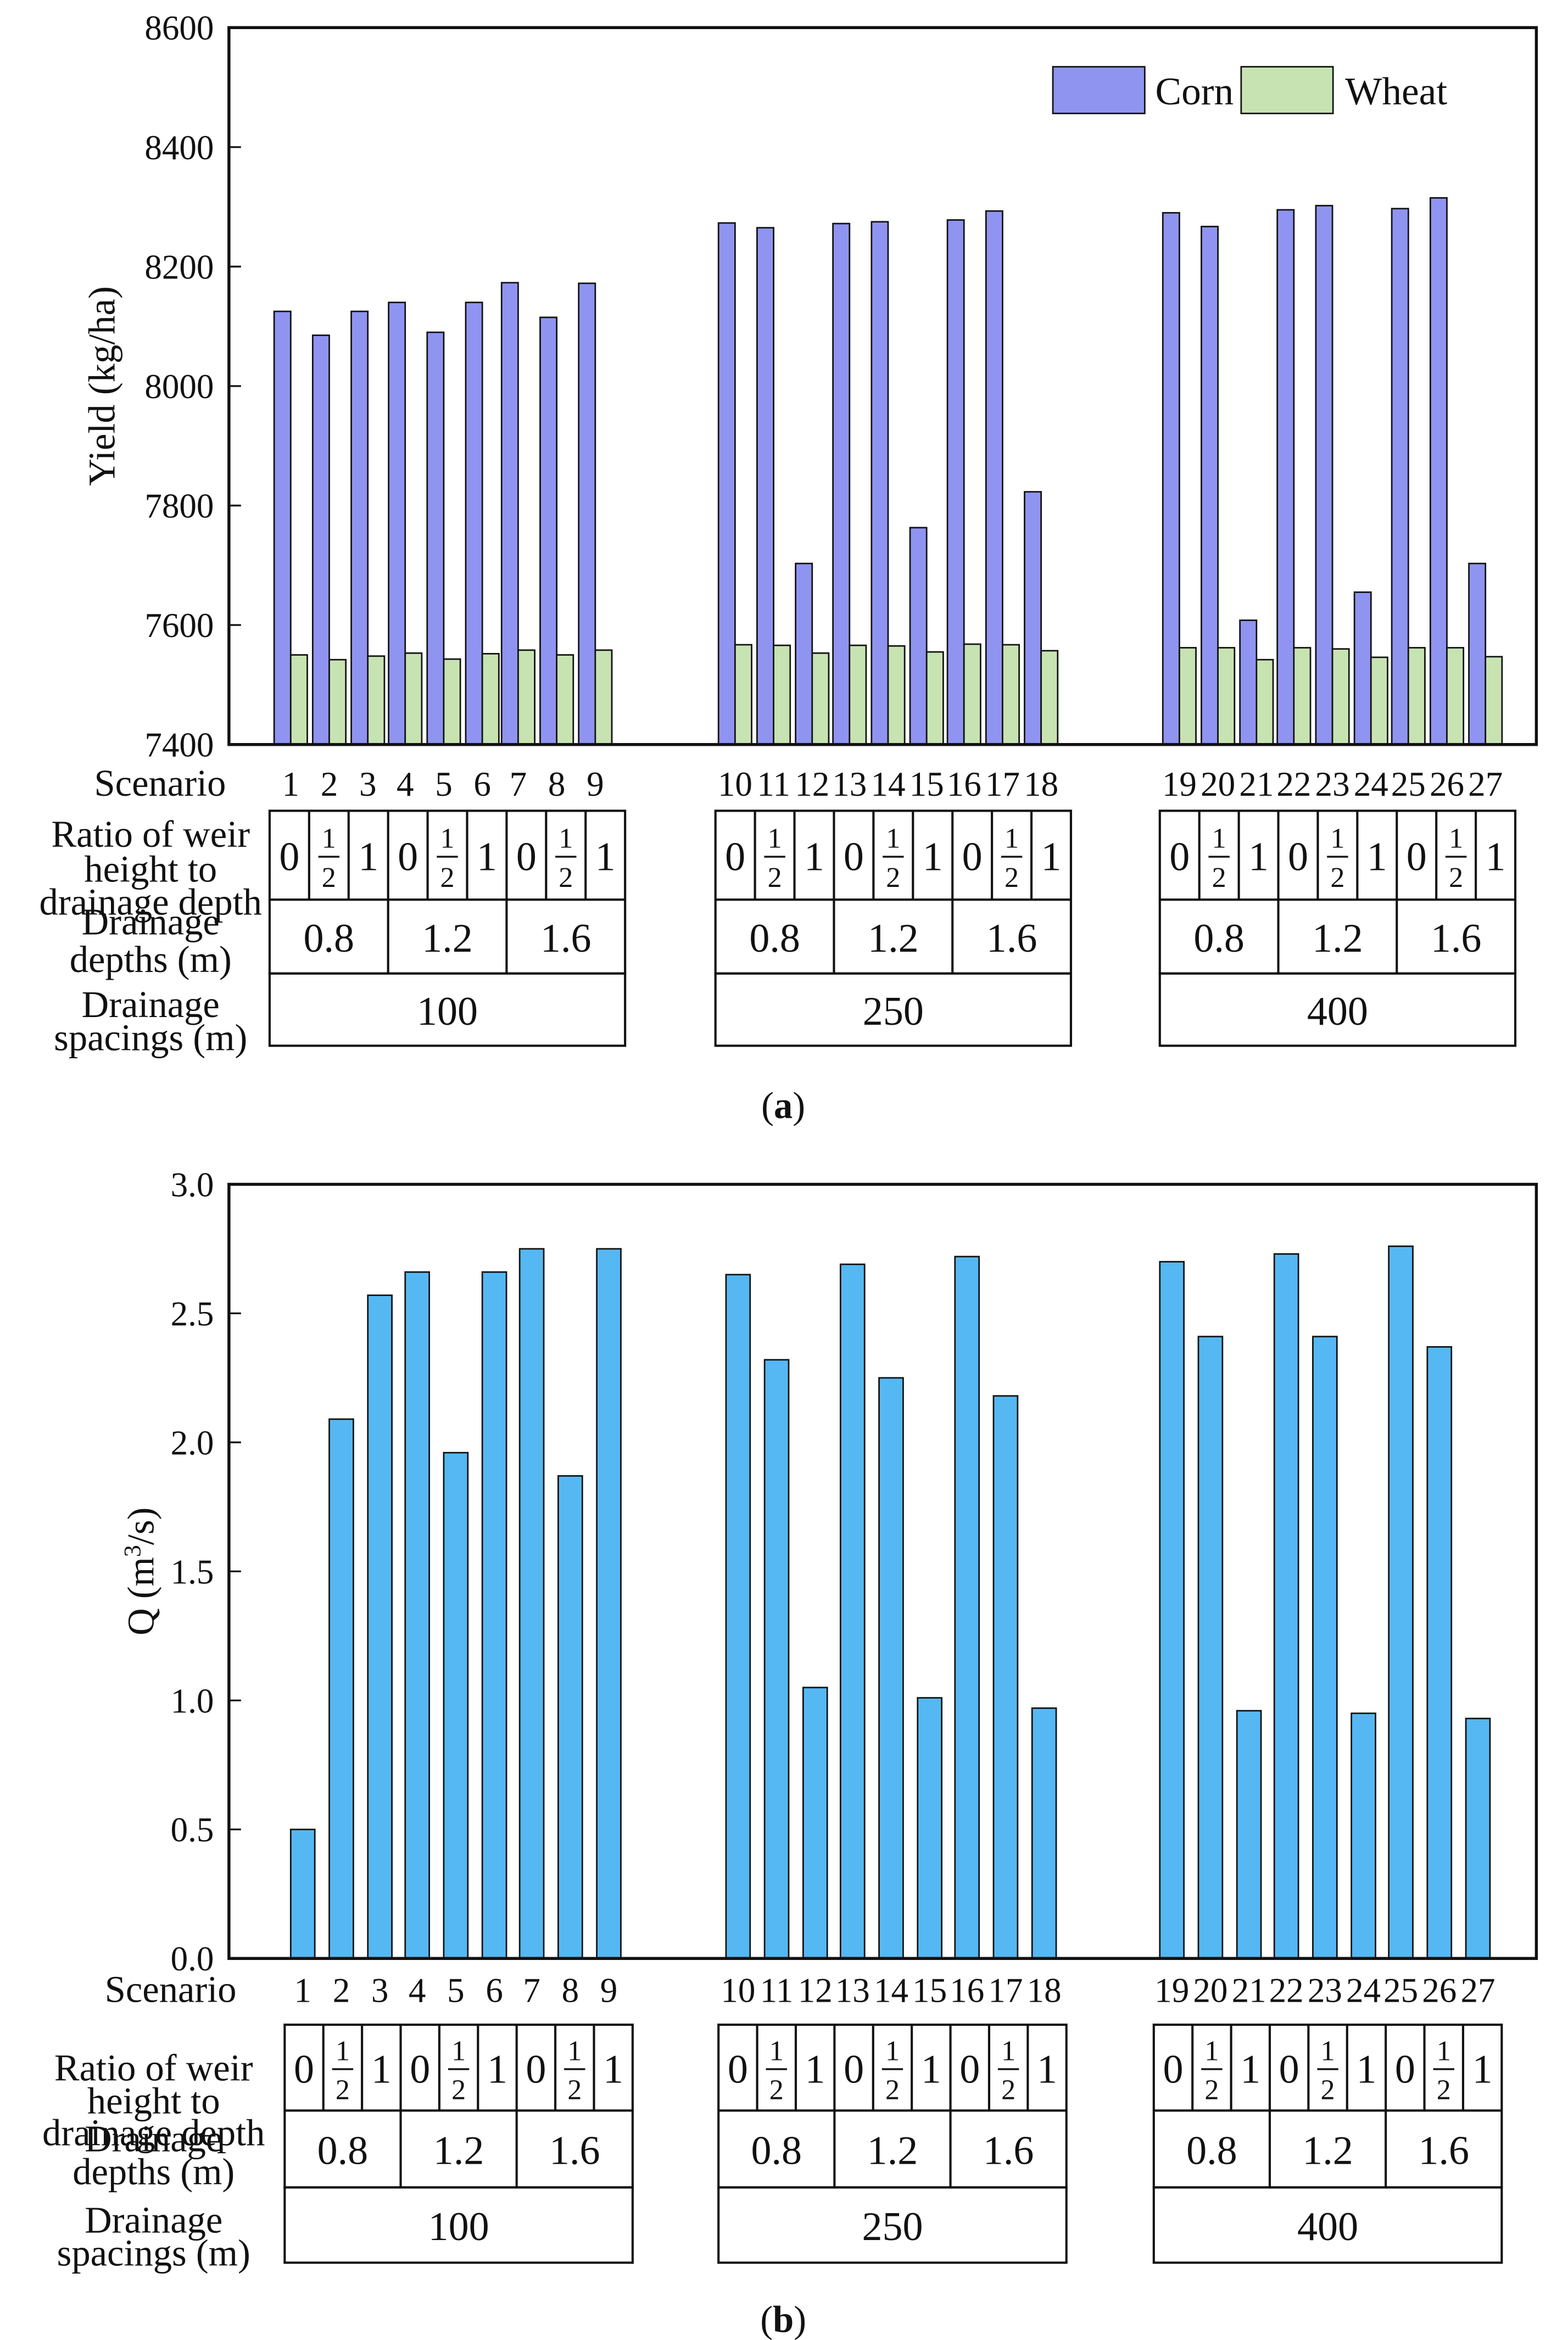  I want to click on y-tick-label: 0.0, so click(192, 1959).